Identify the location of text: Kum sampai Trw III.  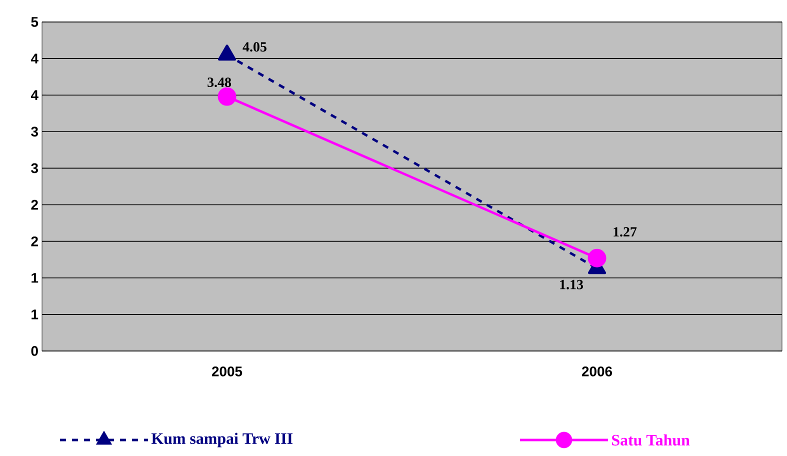
(222, 440).